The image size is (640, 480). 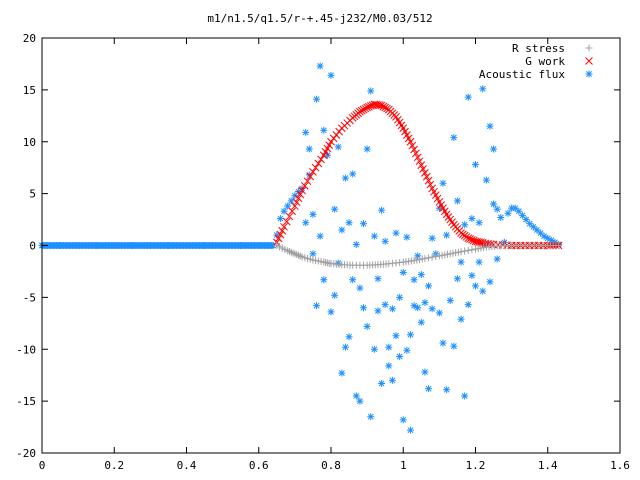 What do you see at coordinates (29, 38) in the screenshot?
I see `y-tick-label: 20` at bounding box center [29, 38].